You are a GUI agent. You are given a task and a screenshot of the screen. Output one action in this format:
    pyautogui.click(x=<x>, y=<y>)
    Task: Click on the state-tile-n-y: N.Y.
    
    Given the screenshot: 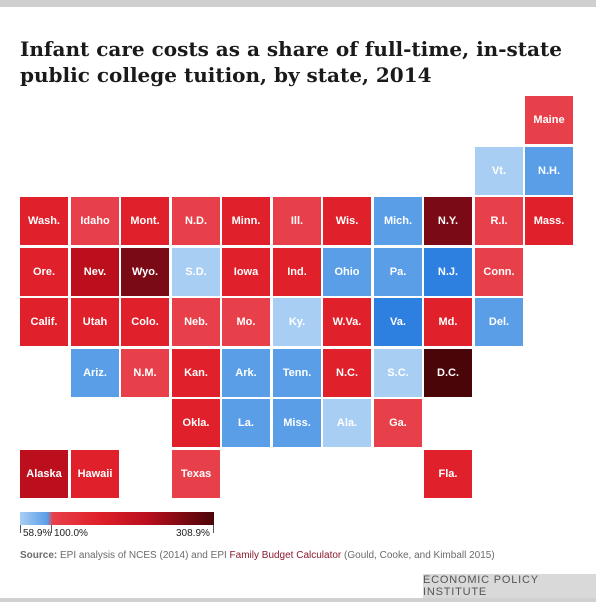 What is the action you would take?
    pyautogui.click(x=448, y=221)
    